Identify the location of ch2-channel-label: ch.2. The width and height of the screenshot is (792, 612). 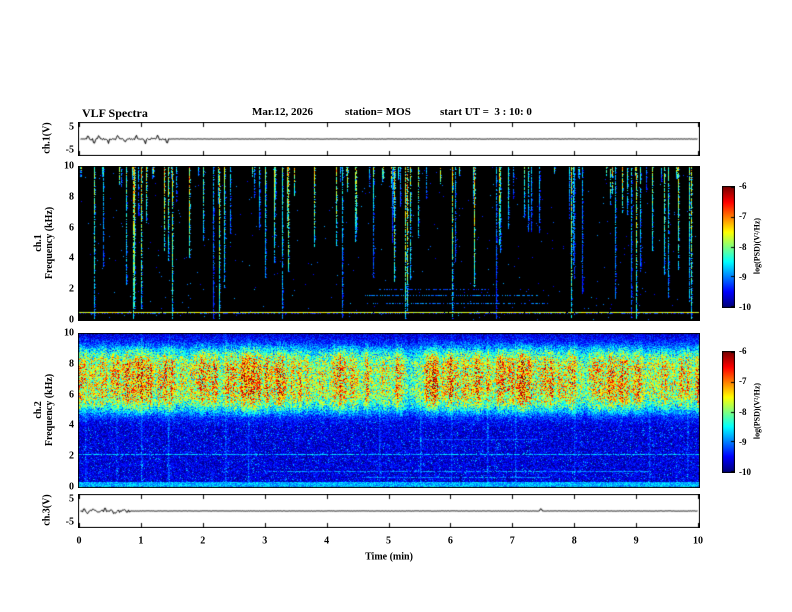
(38, 410).